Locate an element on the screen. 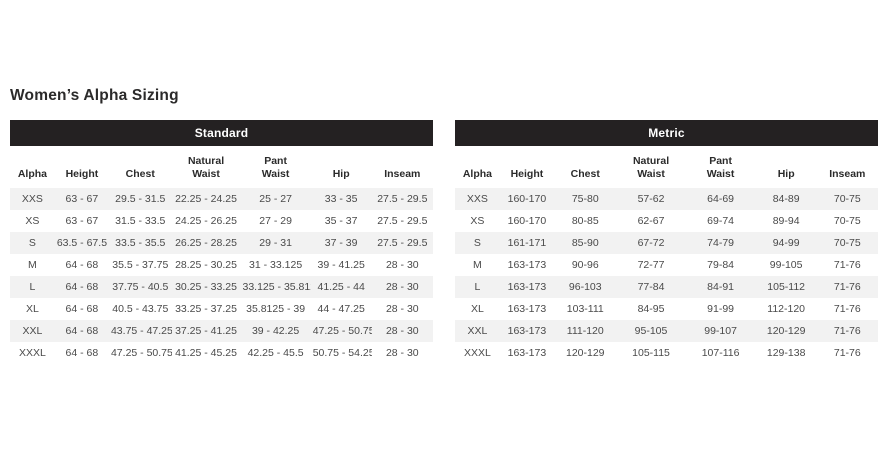 The image size is (878, 450). page-title: Women’s Alpha Sizing is located at coordinates (94, 95).